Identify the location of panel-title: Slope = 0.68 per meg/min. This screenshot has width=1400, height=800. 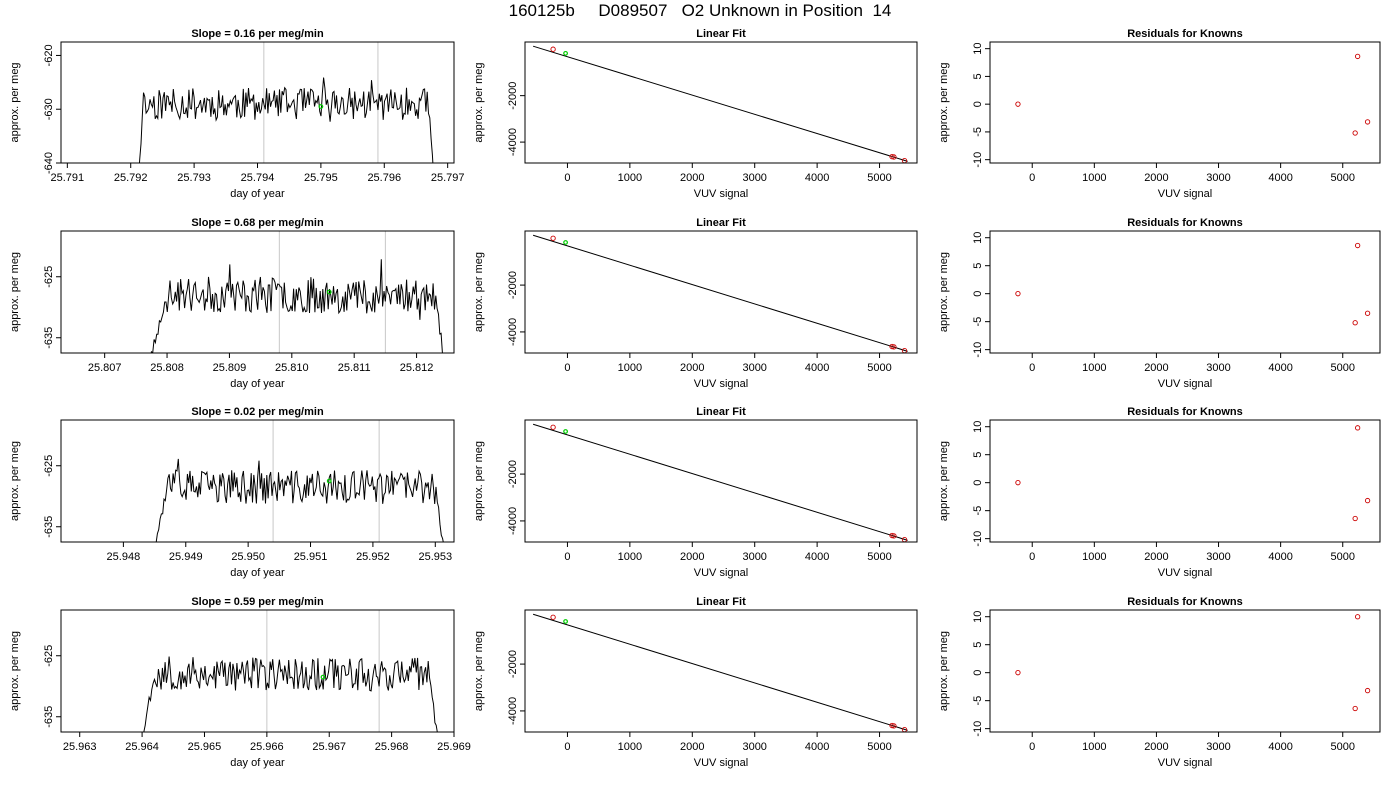
(257, 223).